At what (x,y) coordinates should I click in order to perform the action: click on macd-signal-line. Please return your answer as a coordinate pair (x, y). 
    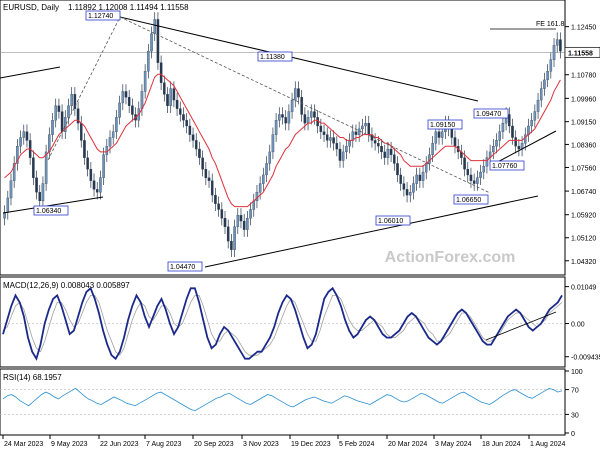
    Looking at the image, I should click on (282, 325).